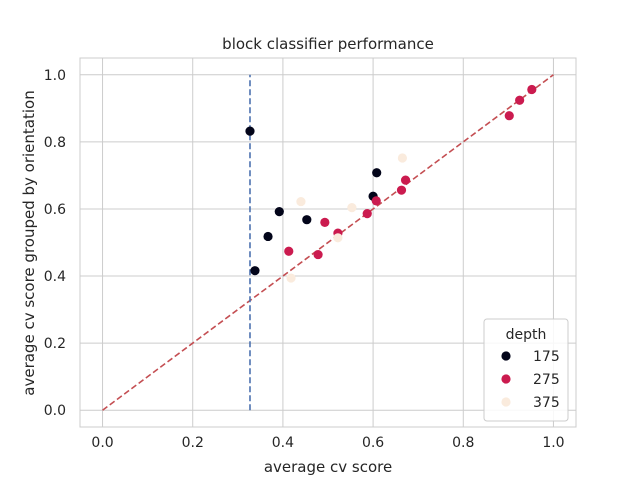 The width and height of the screenshot is (640, 480). What do you see at coordinates (55, 210) in the screenshot?
I see `y-tick-label: 0.6` at bounding box center [55, 210].